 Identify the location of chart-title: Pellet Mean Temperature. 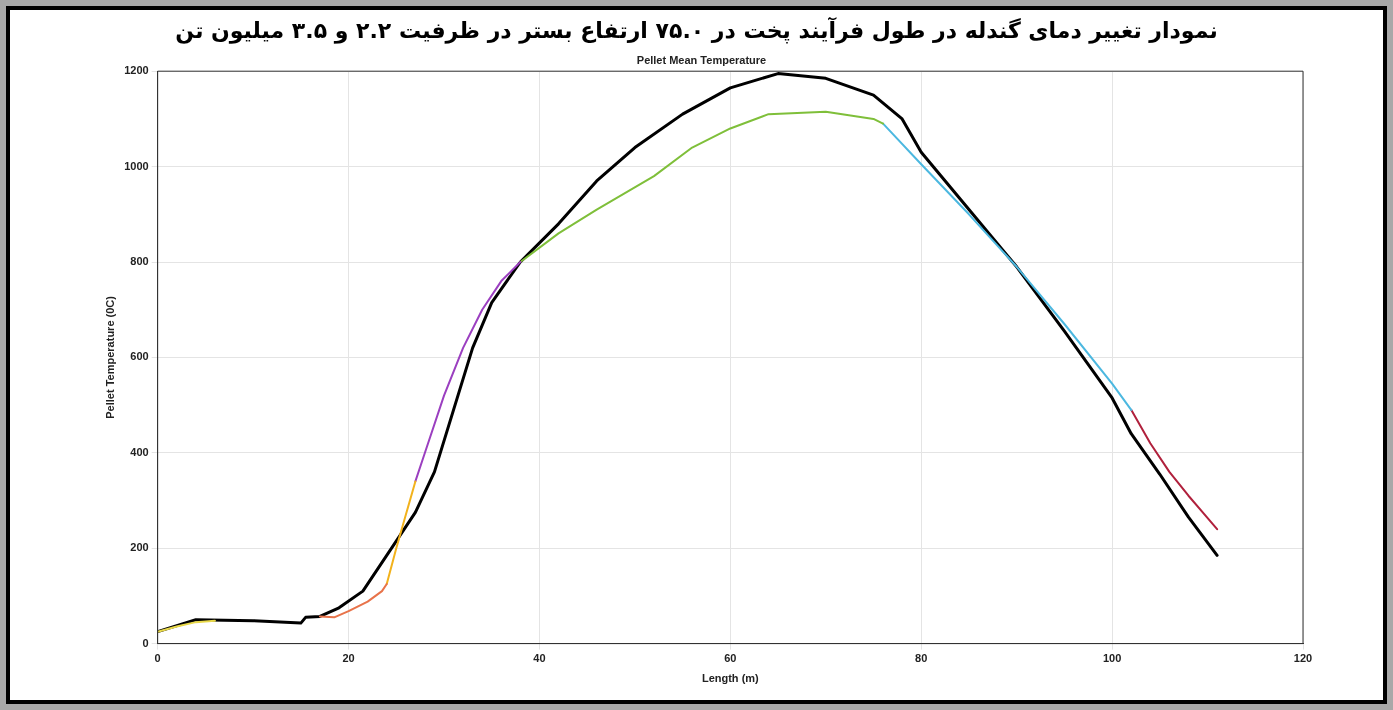
(701, 59).